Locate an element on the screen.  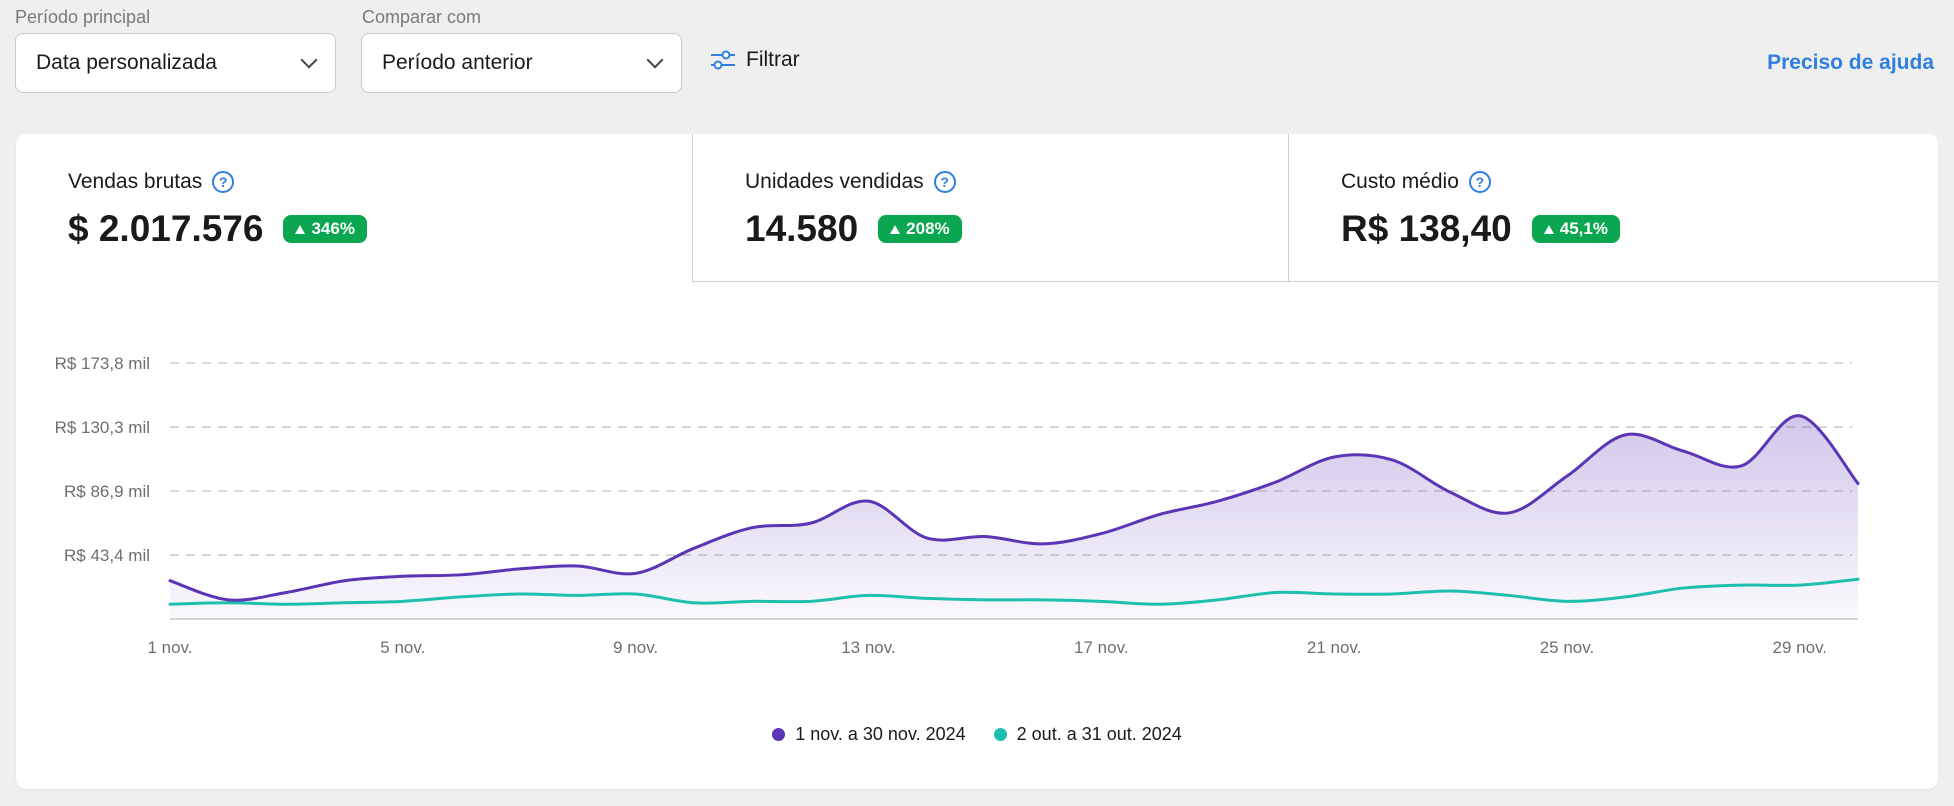
y-tick-label: R$ 43,4 mil is located at coordinates (107, 555).